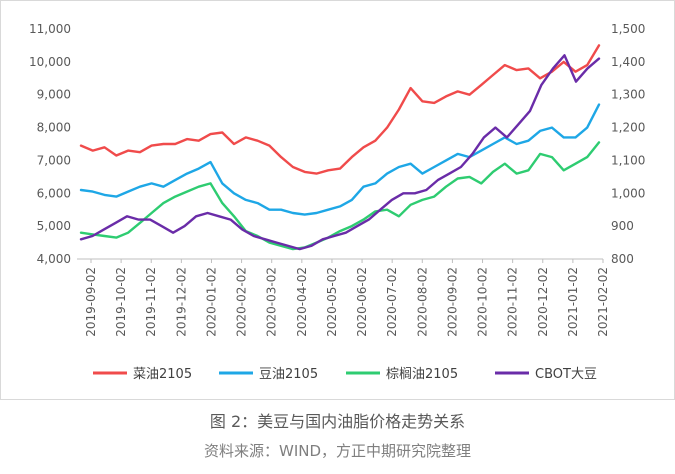 The image size is (675, 474). What do you see at coordinates (162, 374) in the screenshot?
I see `legend-label-1: 菜油2105` at bounding box center [162, 374].